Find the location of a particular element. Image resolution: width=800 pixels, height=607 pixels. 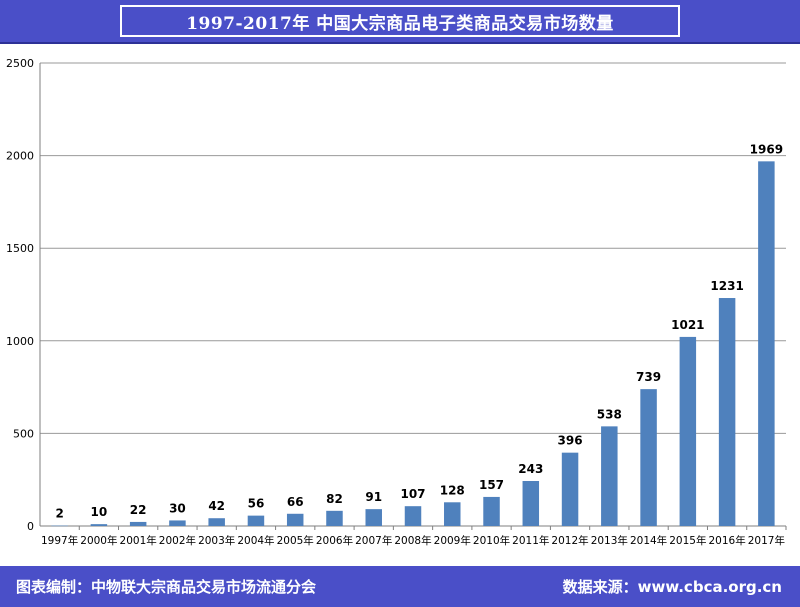

y-tick-label: 2000 is located at coordinates (20, 156).